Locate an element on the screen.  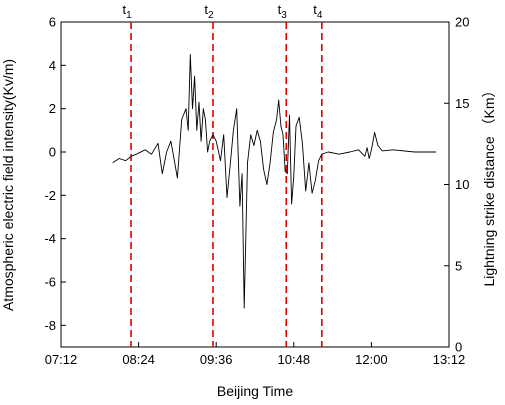
left-y-tick-label: 4 is located at coordinates (52, 65).